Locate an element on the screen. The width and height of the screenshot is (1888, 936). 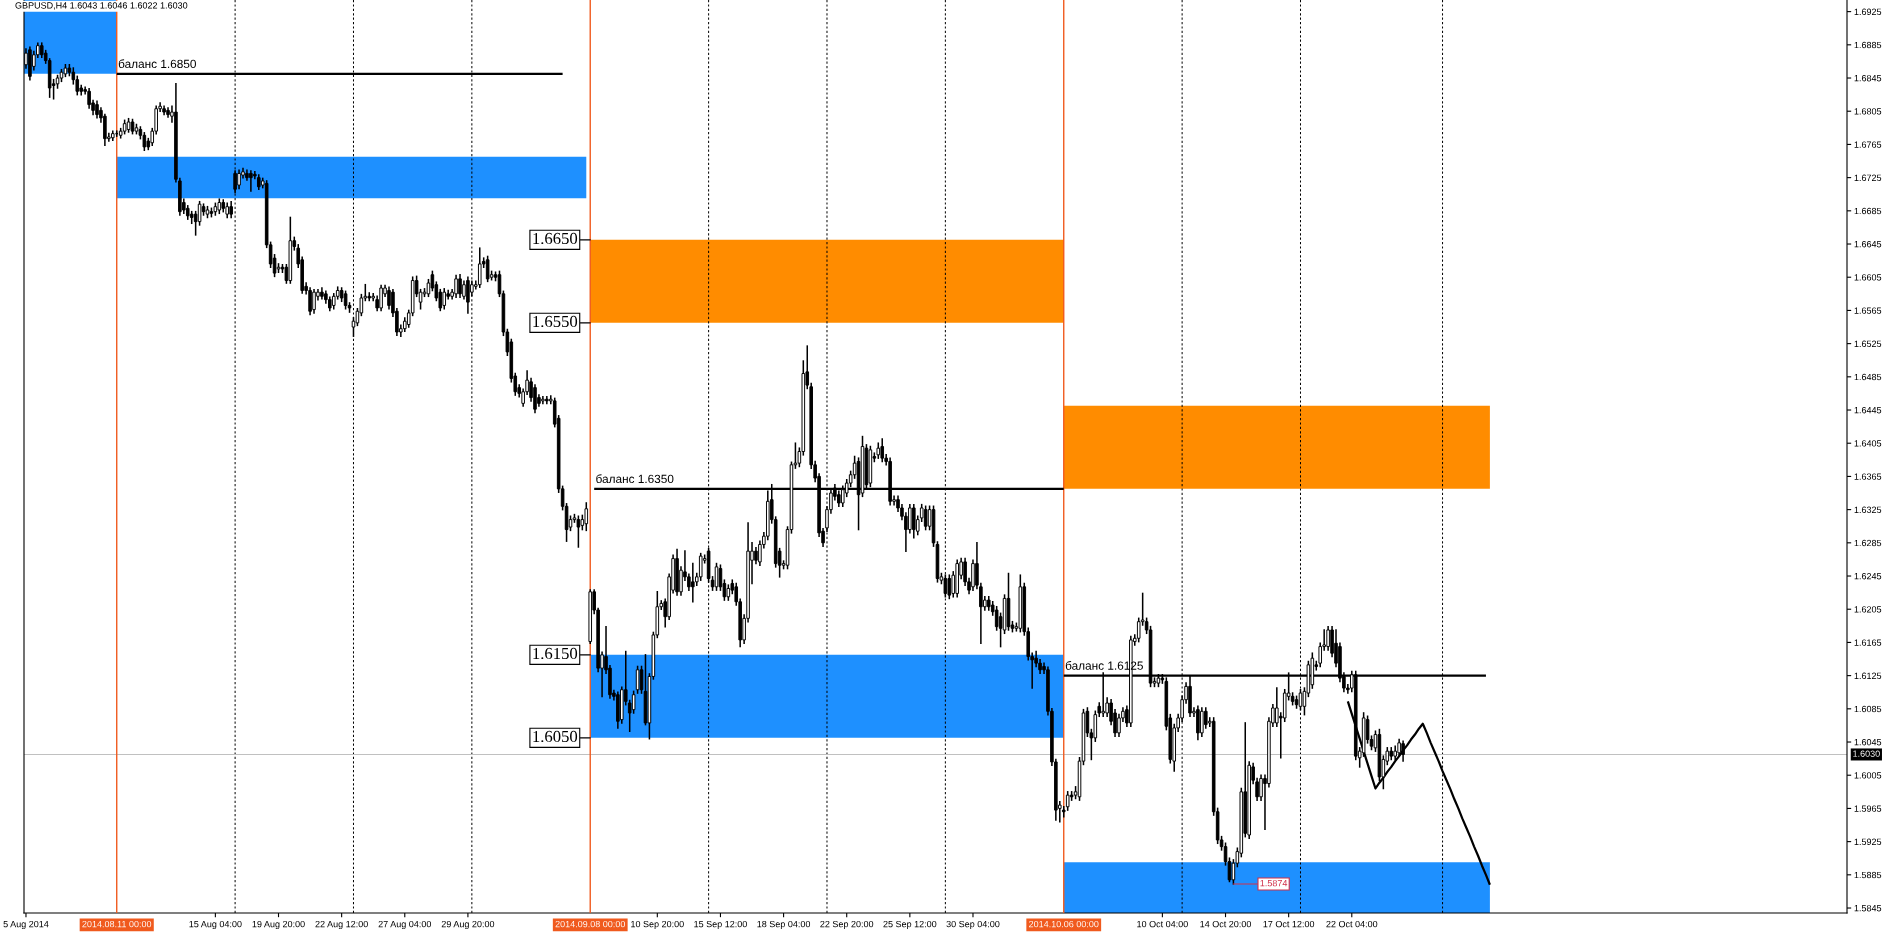
annotation: 1.6150 is located at coordinates (555, 653).